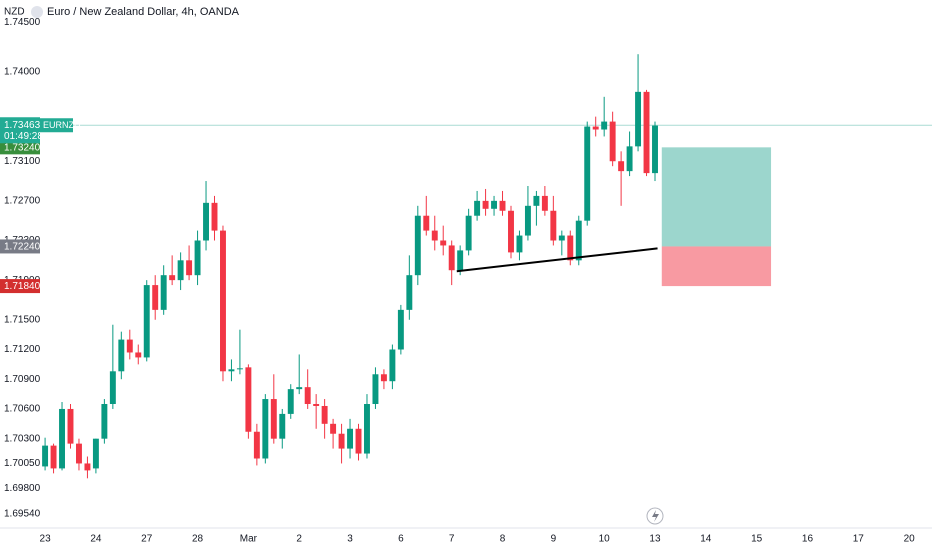 The image size is (932, 550). I want to click on y-tick-label: 1.72700, so click(22, 201).